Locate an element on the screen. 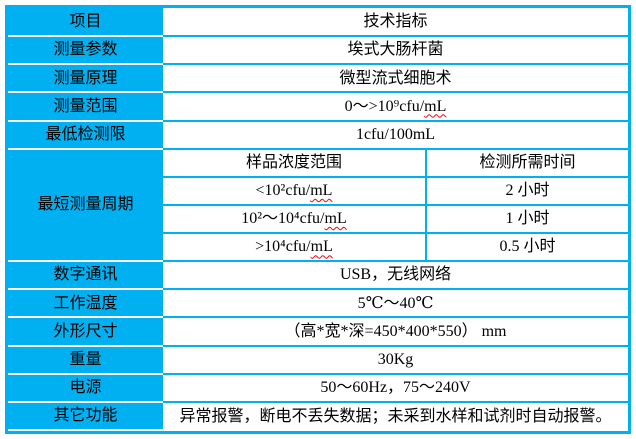 The image size is (636, 439). table-row: 数字通讯 USB，无线网络 is located at coordinates (318, 276).